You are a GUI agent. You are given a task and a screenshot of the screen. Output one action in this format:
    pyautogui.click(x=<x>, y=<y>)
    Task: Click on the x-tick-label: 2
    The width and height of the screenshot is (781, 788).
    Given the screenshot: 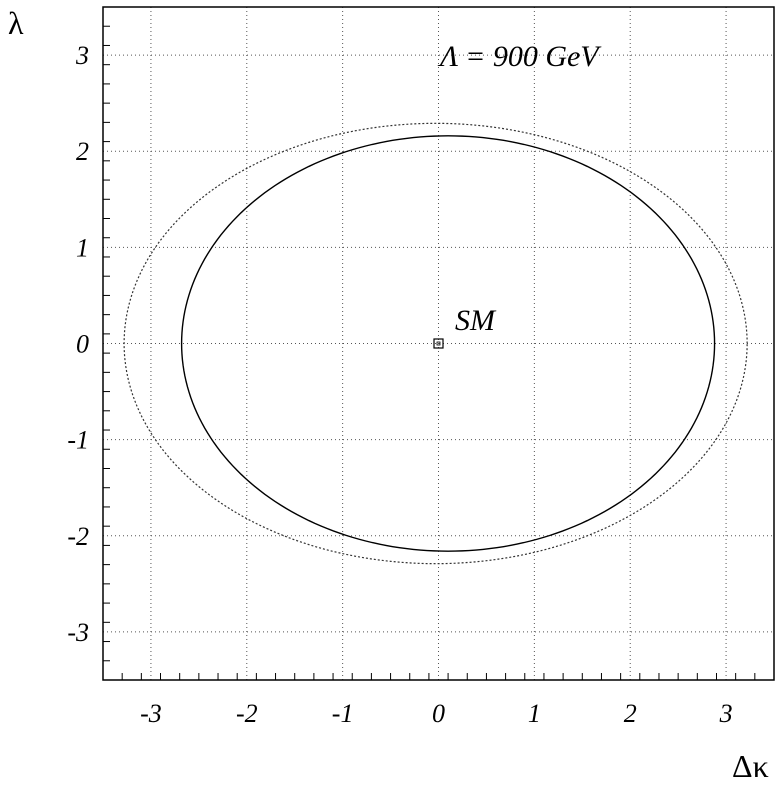 What is the action you would take?
    pyautogui.click(x=630, y=713)
    